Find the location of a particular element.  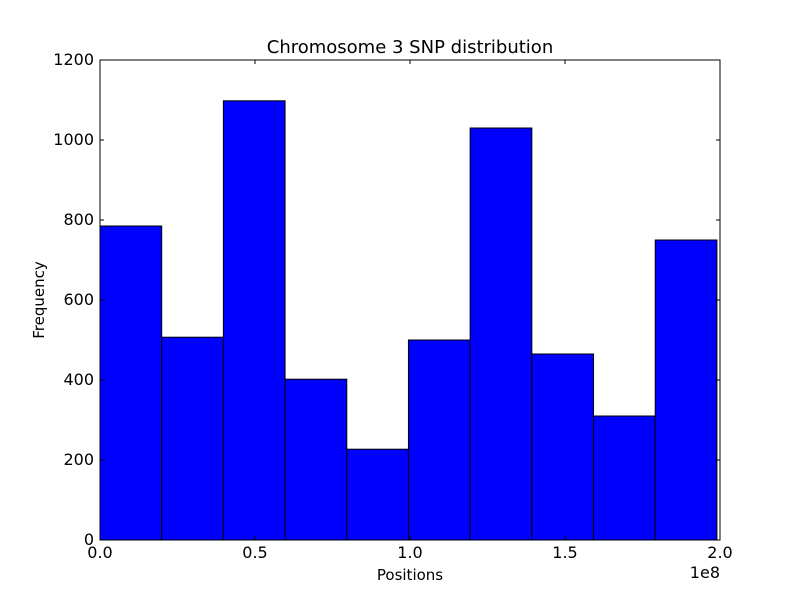

y-tick-label-4: 600 is located at coordinates (78, 299).